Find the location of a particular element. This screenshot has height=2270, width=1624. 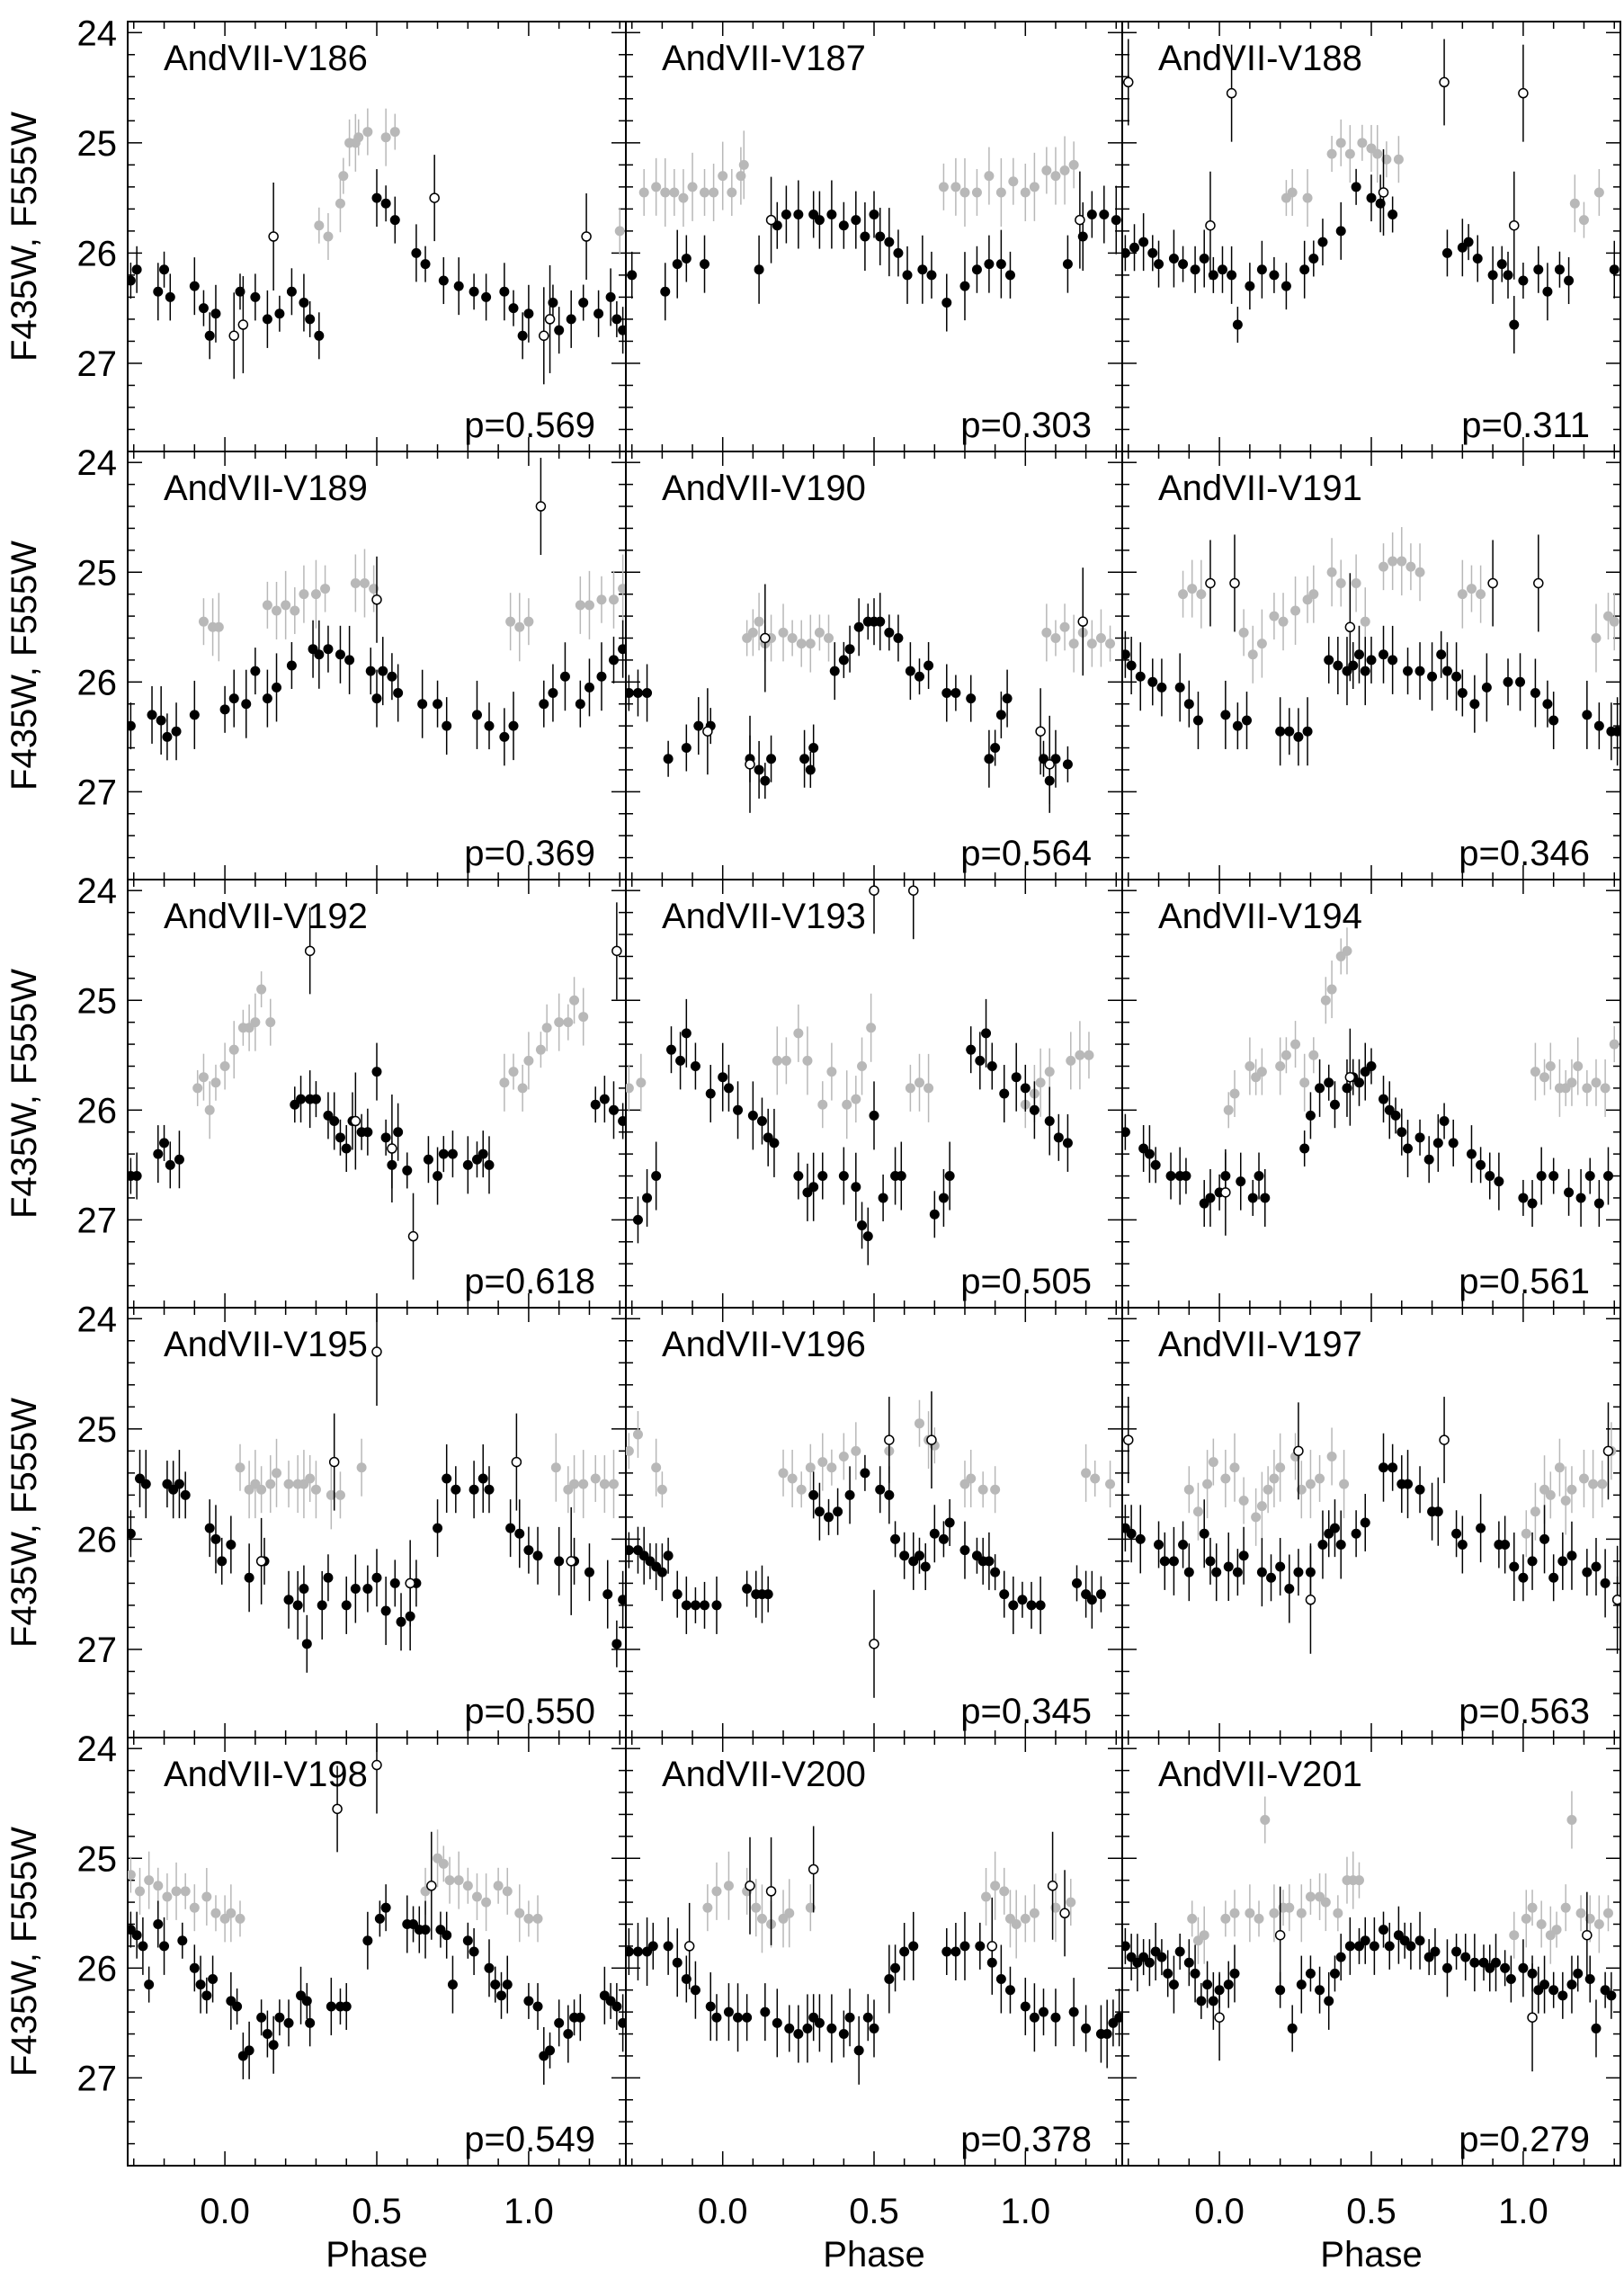

panel-andvii-v186: AndVII-V186 p=0.569 is located at coordinates (377, 236).